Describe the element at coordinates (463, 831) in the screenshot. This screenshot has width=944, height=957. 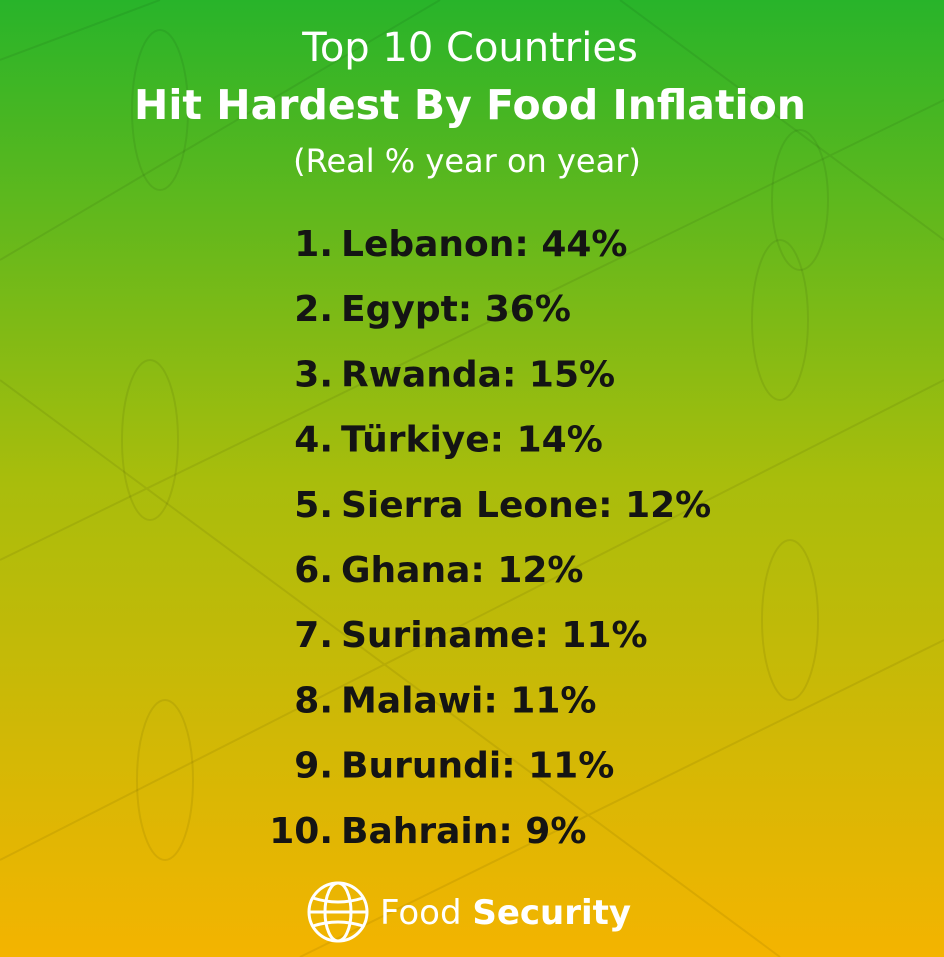
I see `list-label: Bahrain: 9%` at that location.